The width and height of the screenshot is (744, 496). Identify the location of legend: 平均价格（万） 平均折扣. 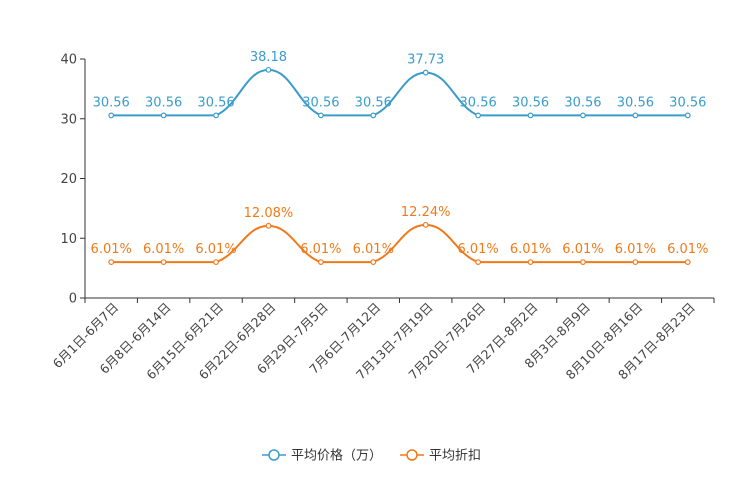
(371, 456).